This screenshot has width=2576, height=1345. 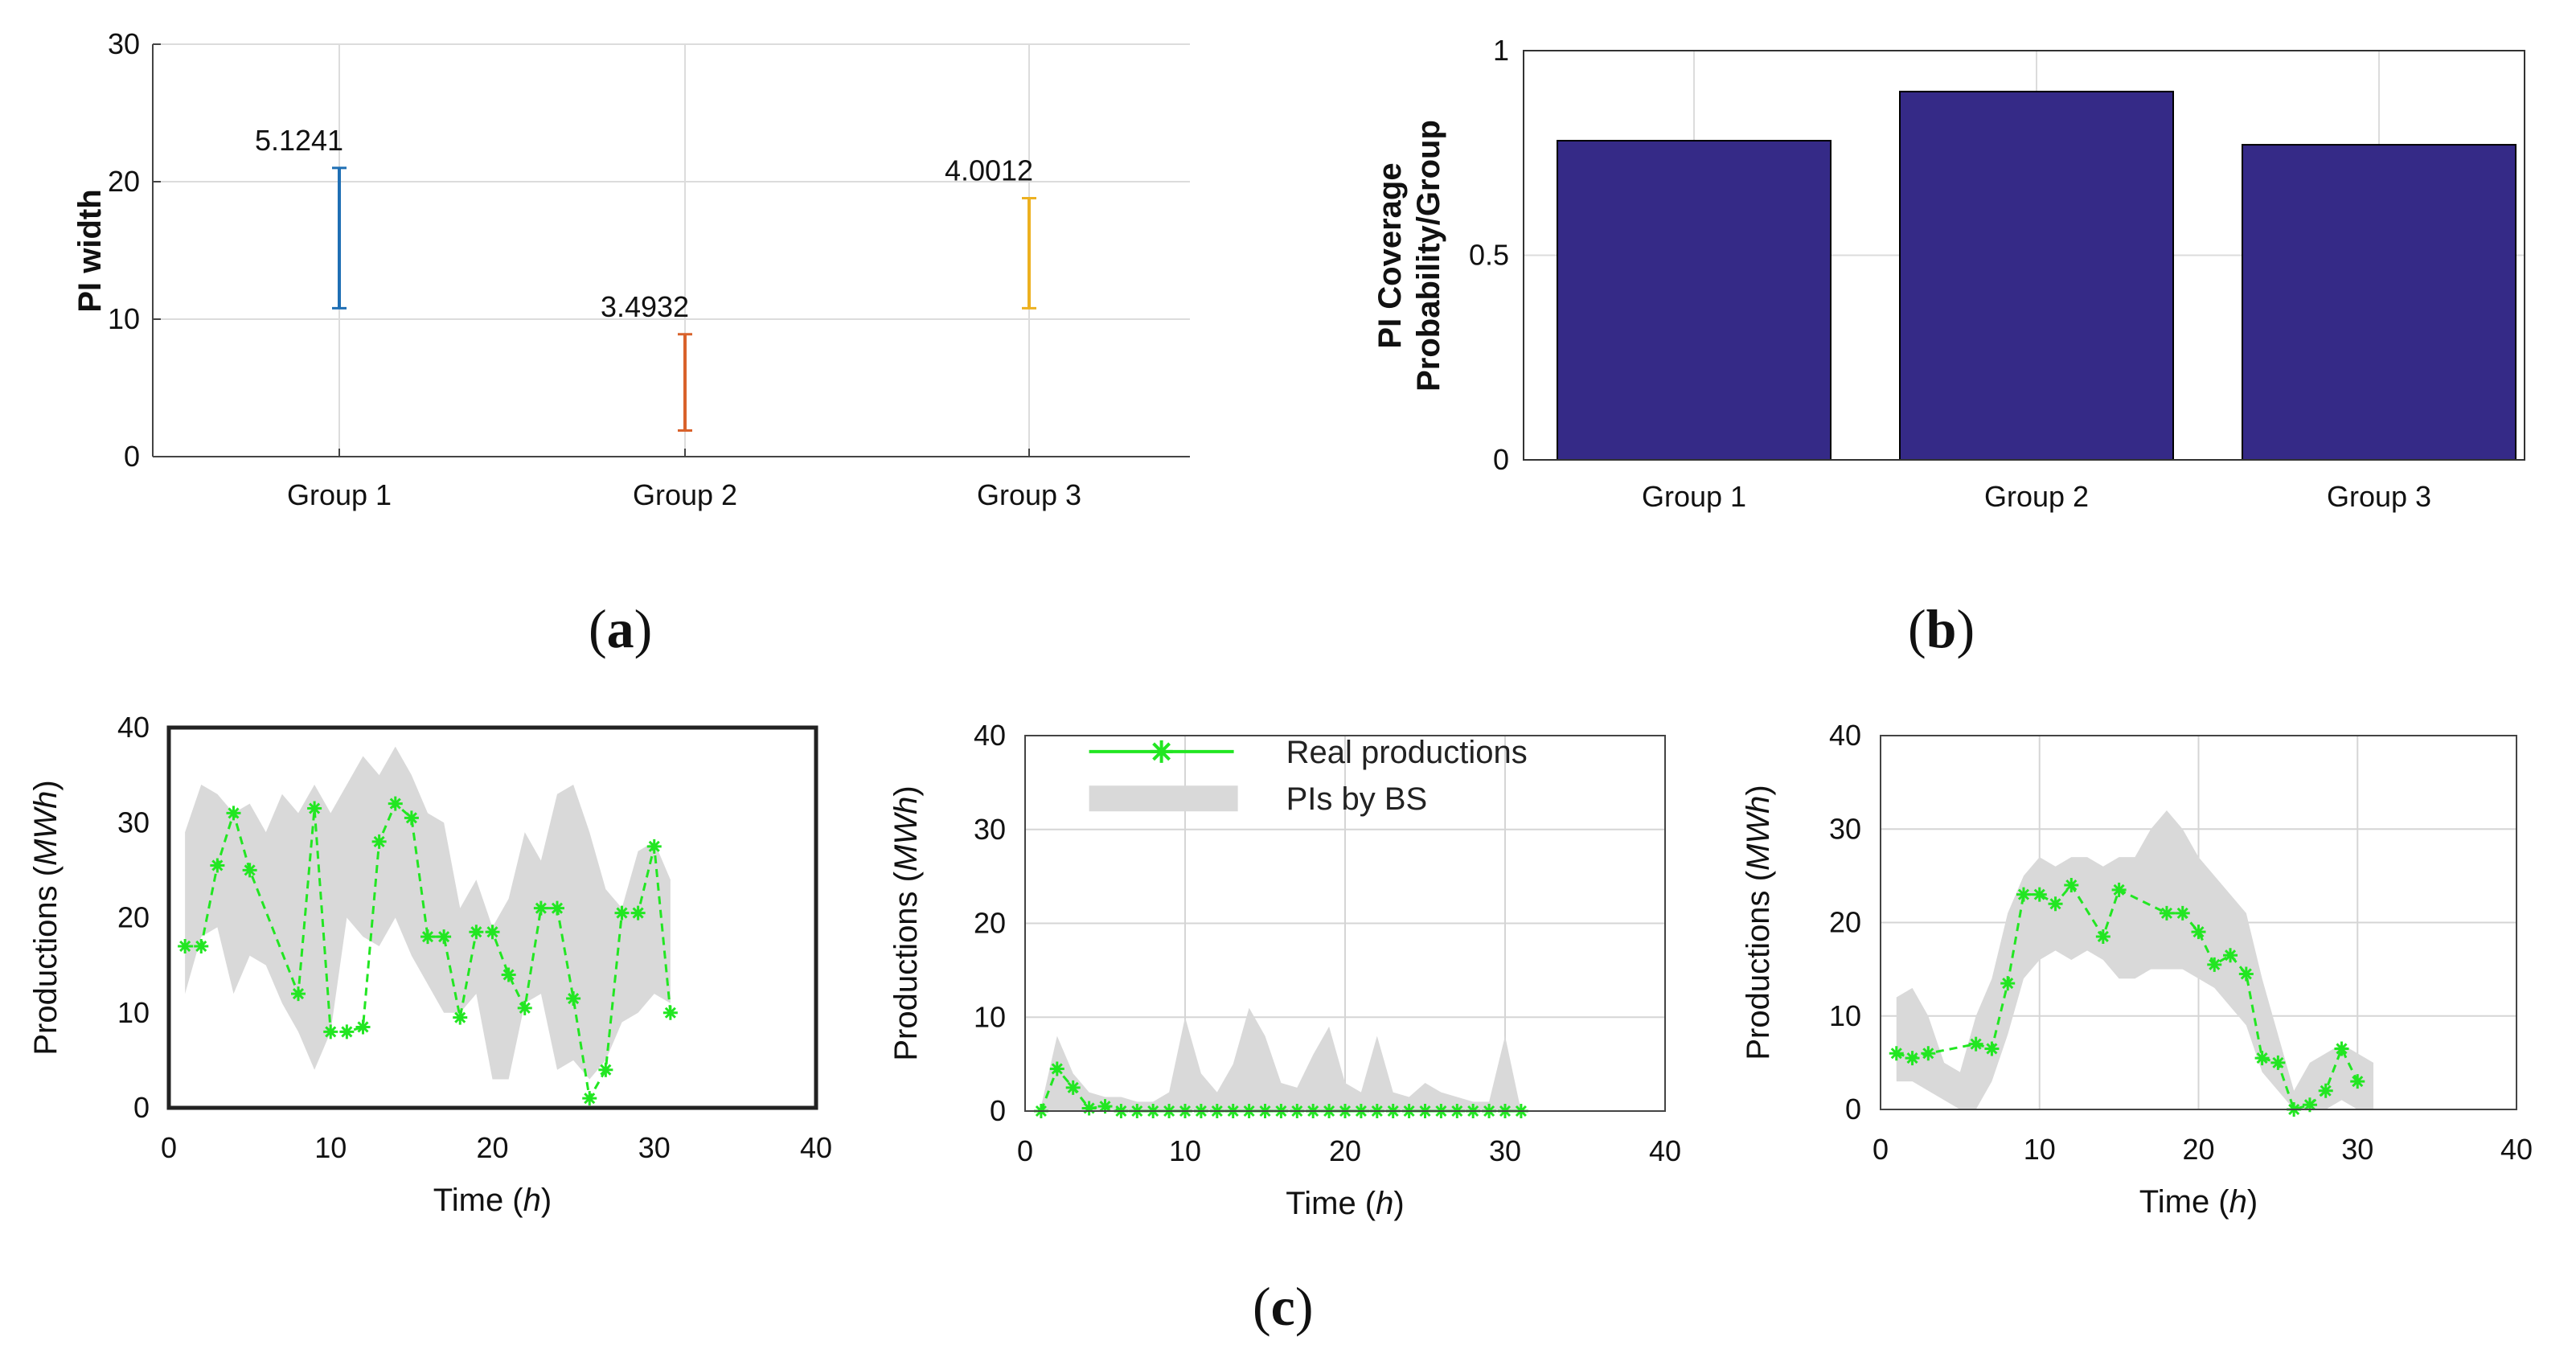 What do you see at coordinates (1390, 255) in the screenshot?
I see `y-axis-title-line: PI Coverage` at bounding box center [1390, 255].